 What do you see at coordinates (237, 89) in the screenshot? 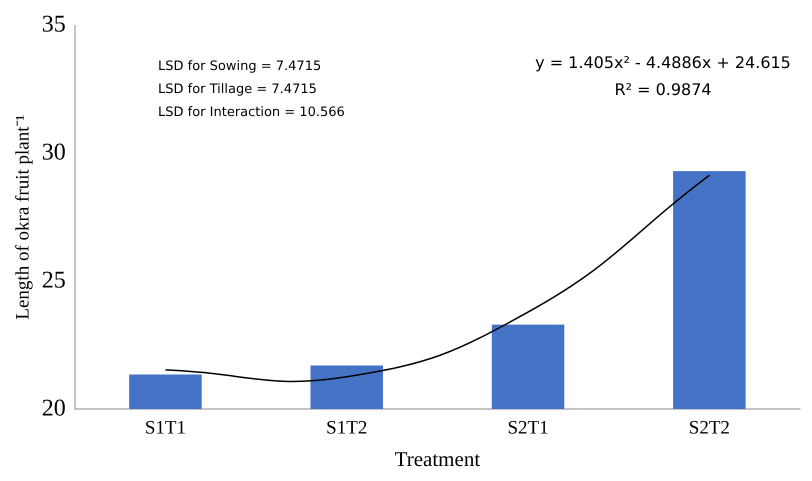
I see `annotation: LSD for Tillage = 7.4715` at bounding box center [237, 89].